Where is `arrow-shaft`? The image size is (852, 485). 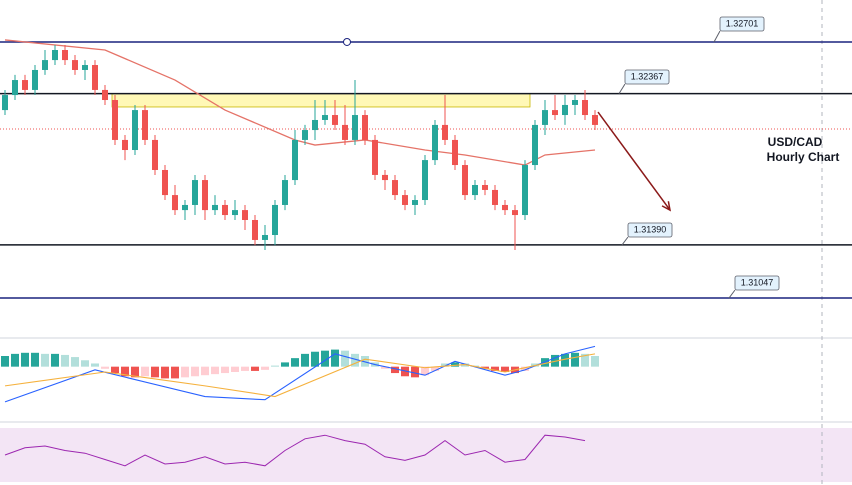 arrow-shaft is located at coordinates (634, 161).